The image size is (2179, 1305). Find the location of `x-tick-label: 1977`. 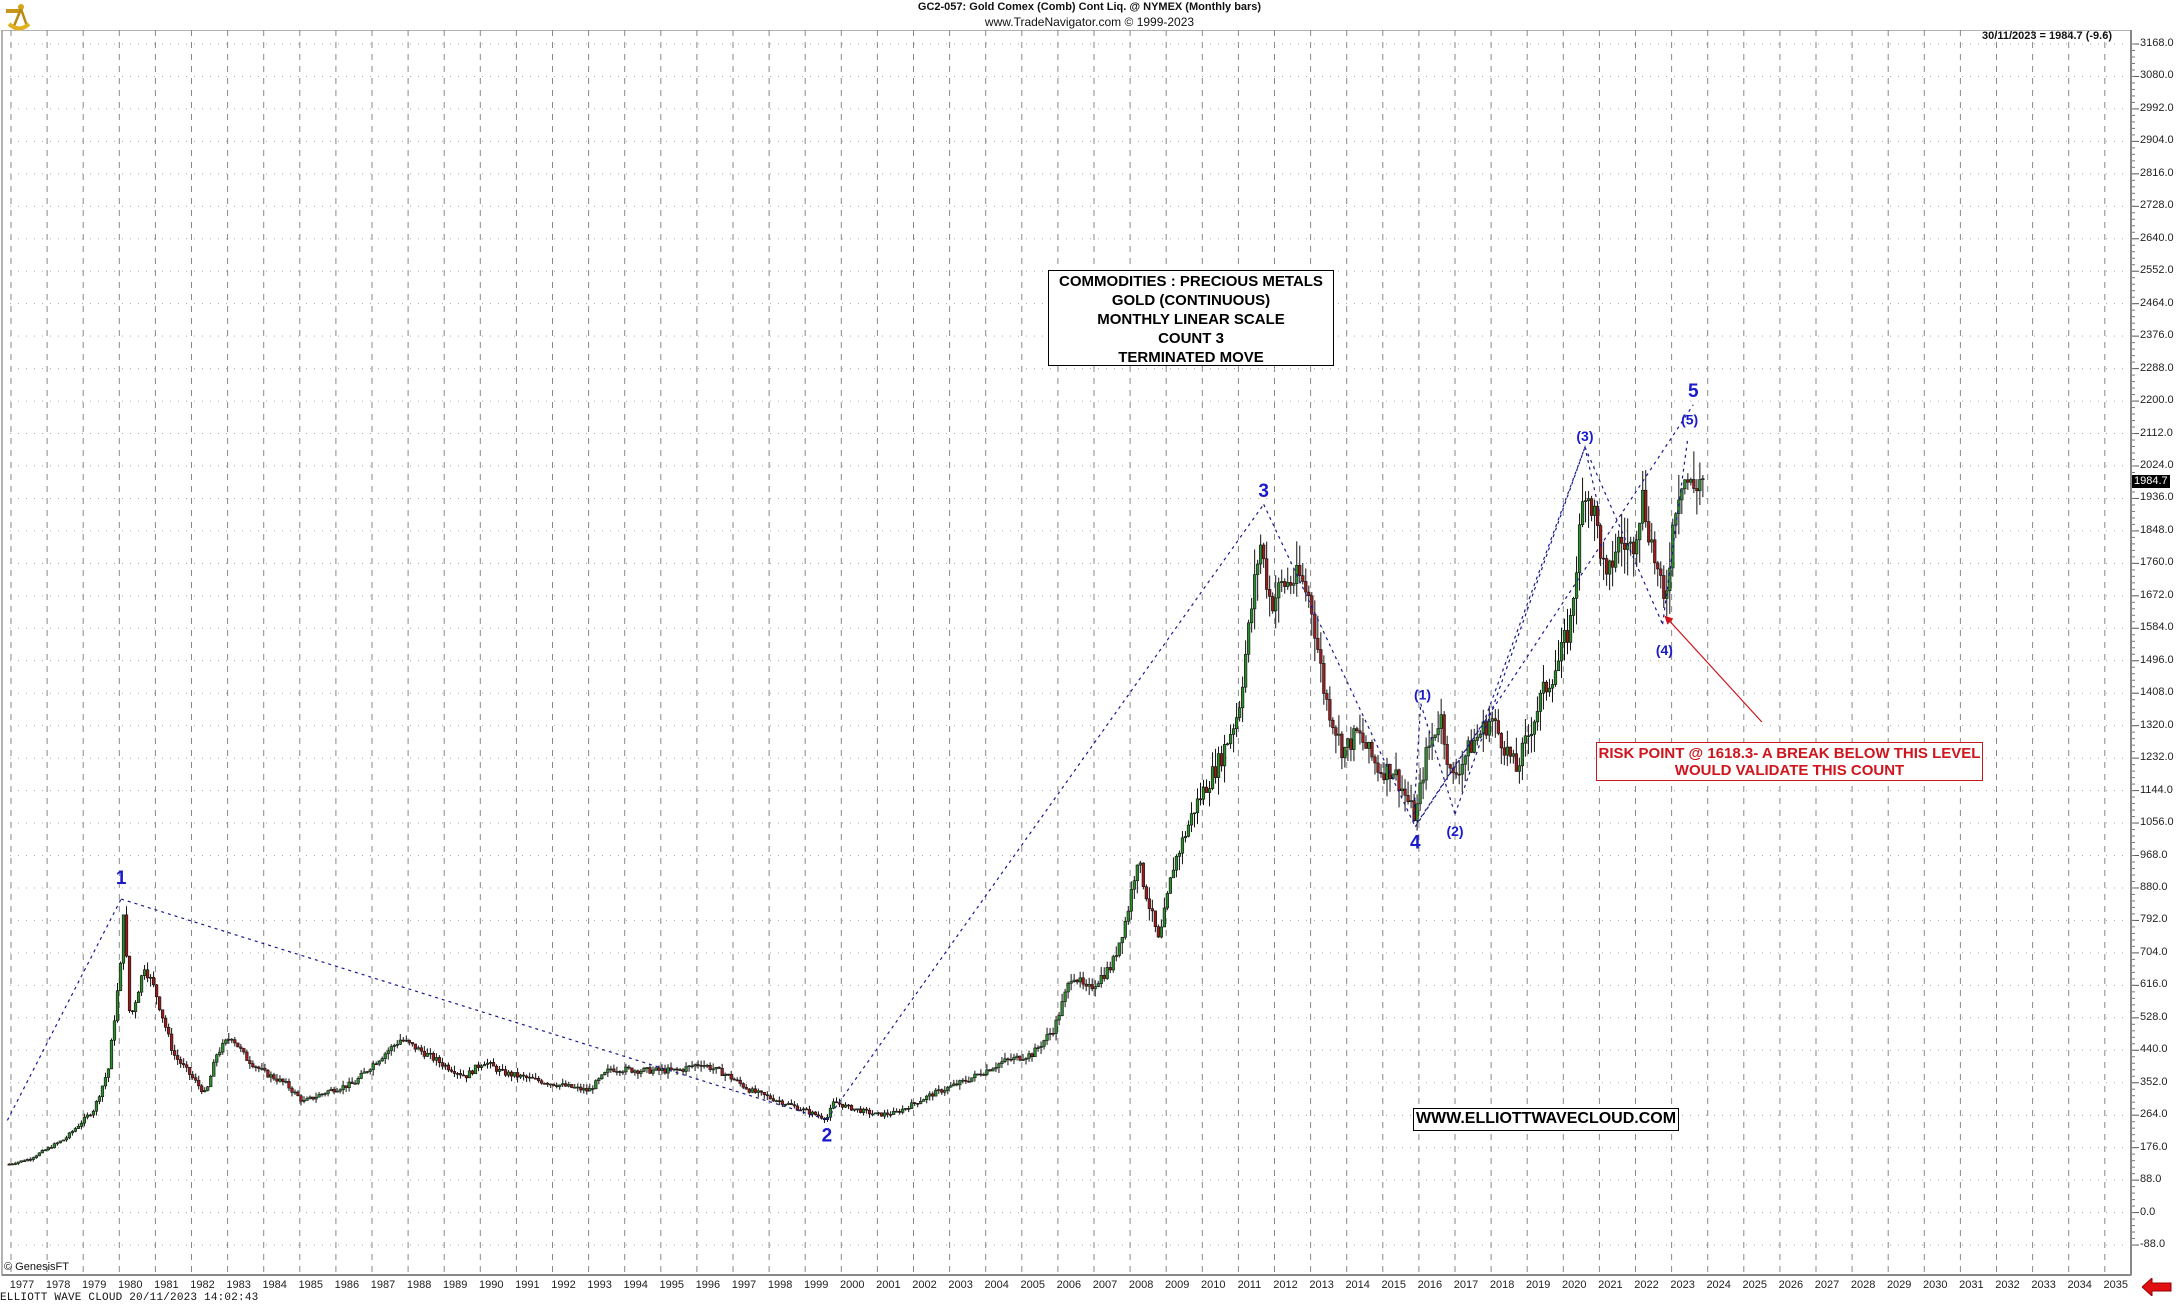

x-tick-label: 1977 is located at coordinates (22, 1285).